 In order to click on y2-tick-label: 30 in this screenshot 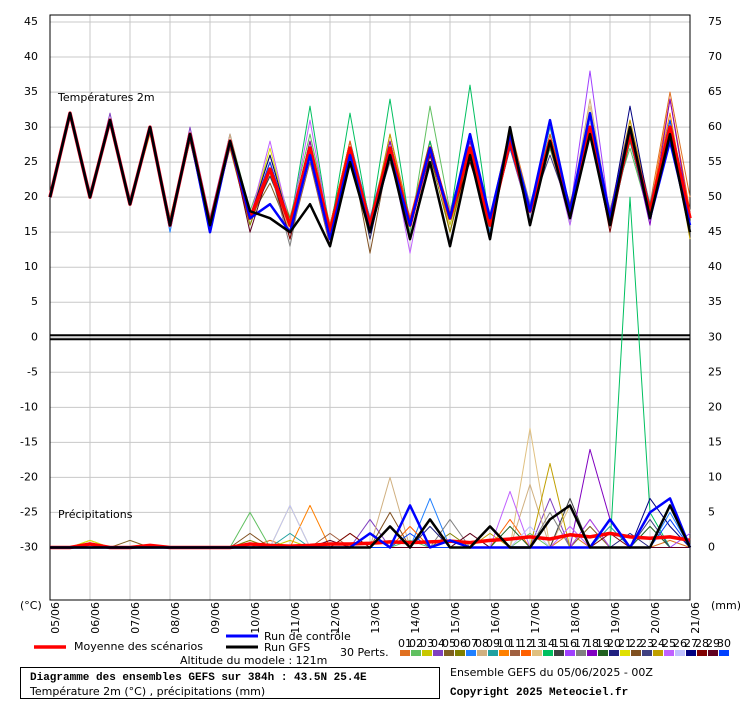, I will do `click(715, 336)`.